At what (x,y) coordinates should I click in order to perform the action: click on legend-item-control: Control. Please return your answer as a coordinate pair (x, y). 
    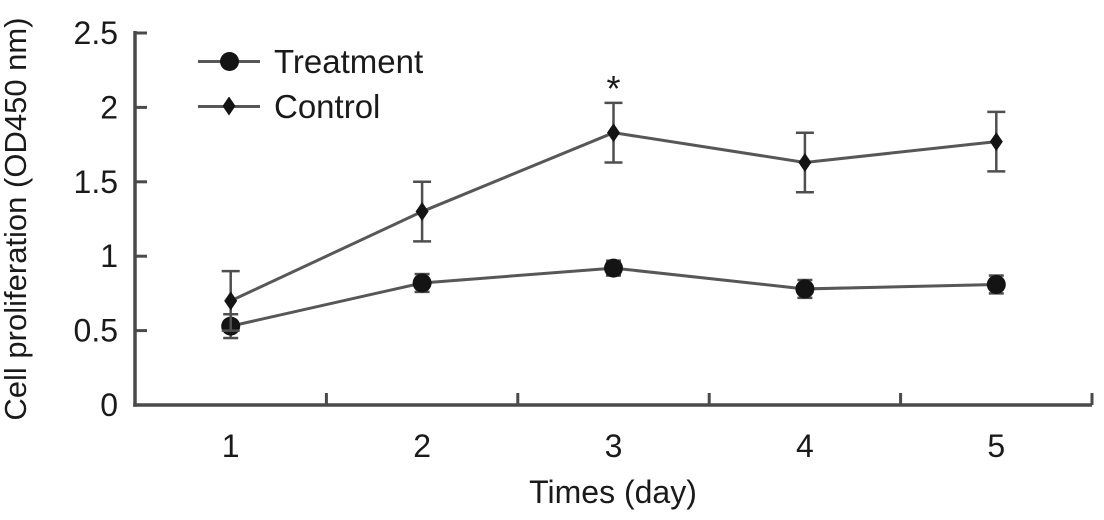
    Looking at the image, I should click on (310, 106).